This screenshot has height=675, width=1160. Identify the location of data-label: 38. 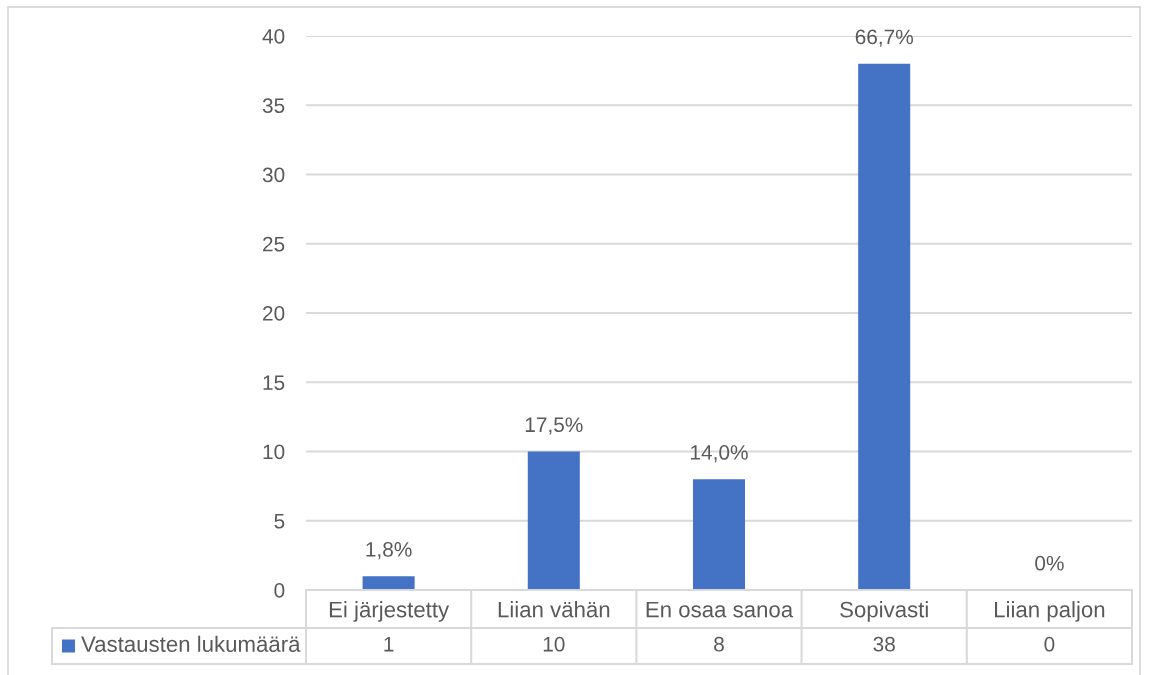
(884, 644).